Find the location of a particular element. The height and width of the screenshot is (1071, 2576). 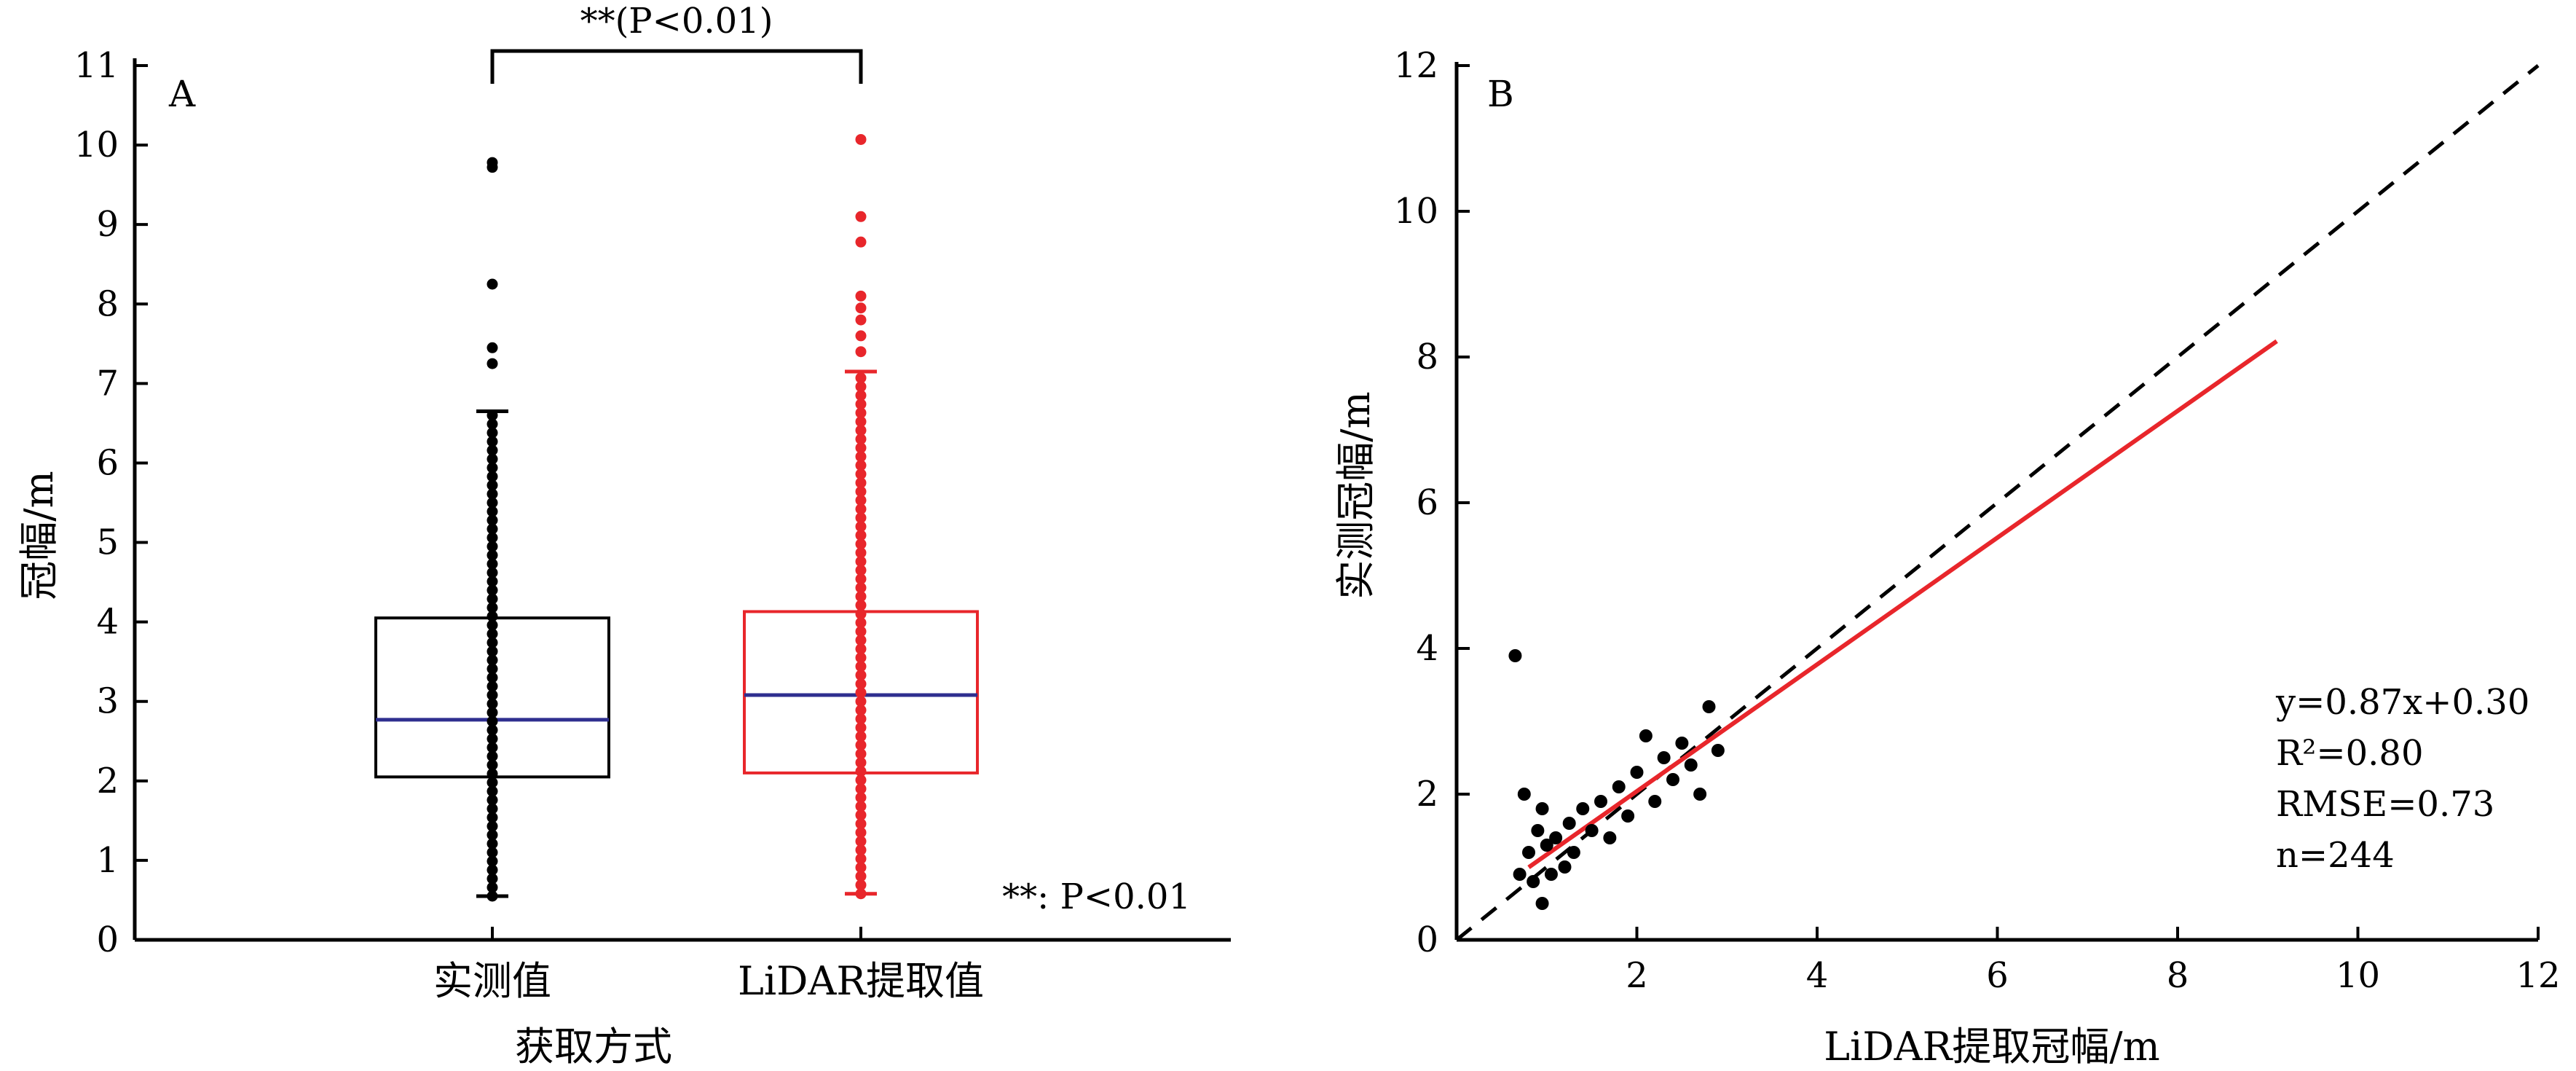

panel-a-y-tick-label: 6 is located at coordinates (107, 462).